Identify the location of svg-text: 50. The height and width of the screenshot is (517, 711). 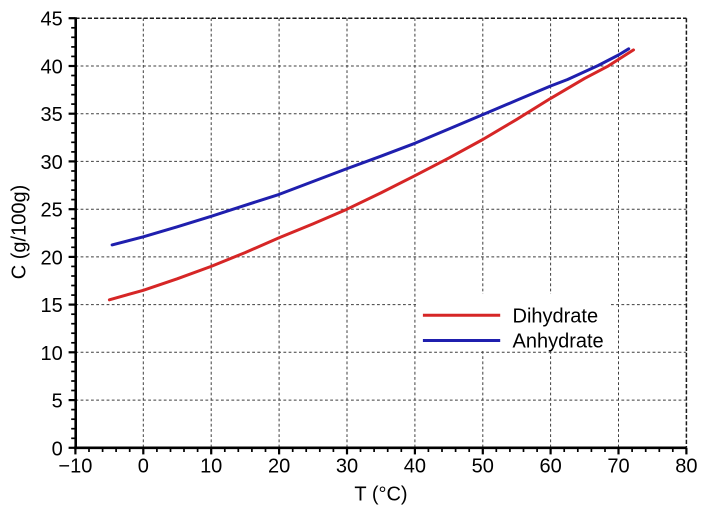
(483, 467).